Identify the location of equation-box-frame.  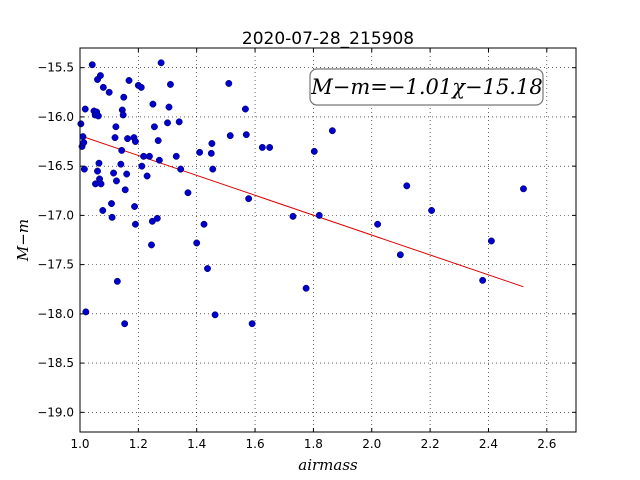
(426, 87).